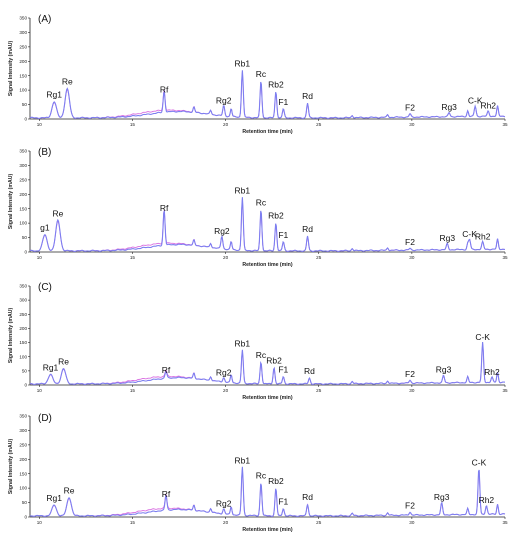 The width and height of the screenshot is (512, 550). Describe the element at coordinates (45, 287) in the screenshot. I see `panel-label: (C)` at that location.